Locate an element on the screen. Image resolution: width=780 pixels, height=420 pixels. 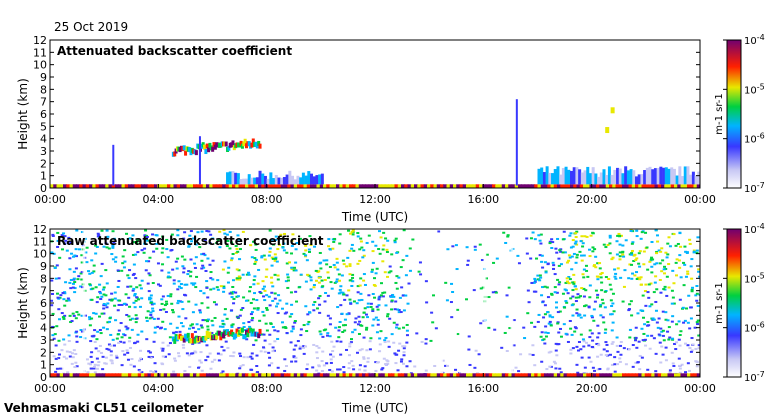
colorbar-tick-label: 10-6 is located at coordinates (754, 139).